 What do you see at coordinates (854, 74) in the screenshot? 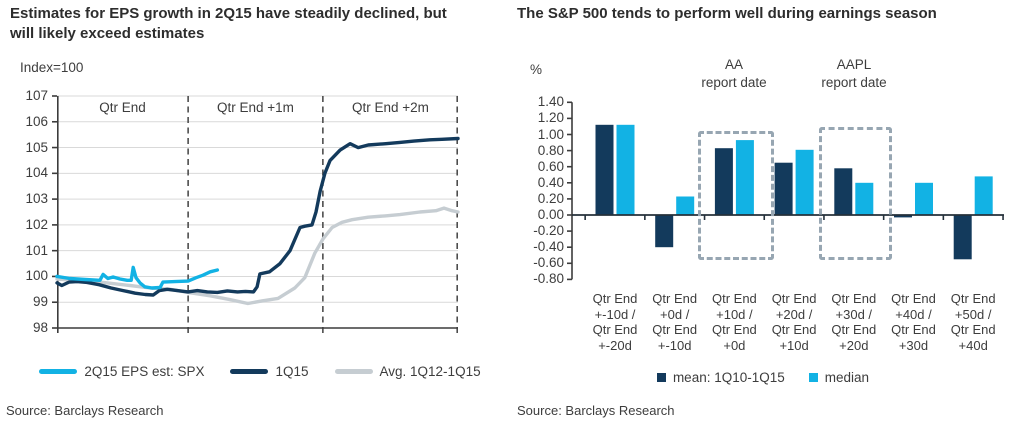
I see `aapl-report-date-annotation: AAPL report date` at bounding box center [854, 74].